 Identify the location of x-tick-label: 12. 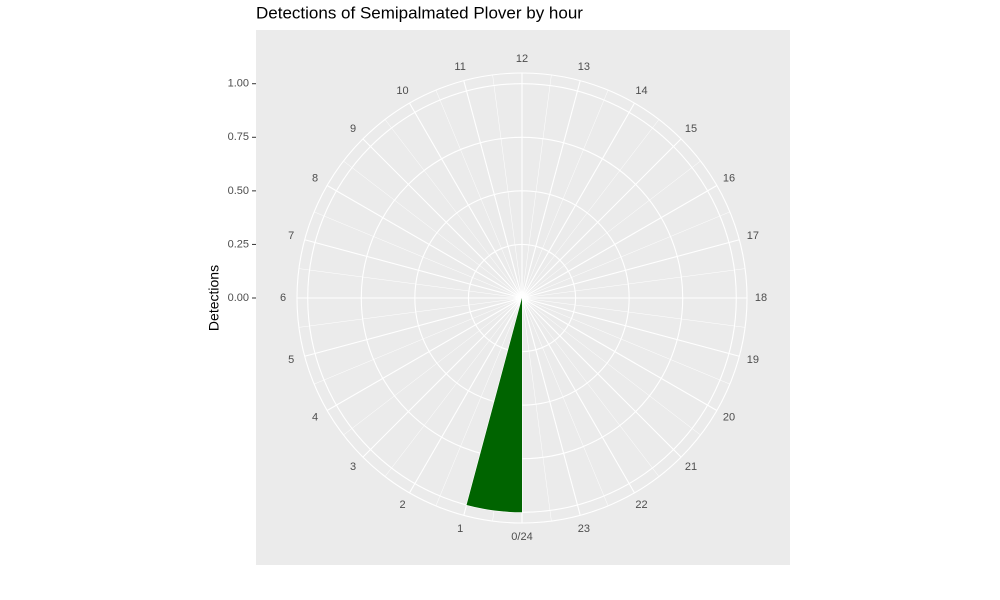
(522, 59).